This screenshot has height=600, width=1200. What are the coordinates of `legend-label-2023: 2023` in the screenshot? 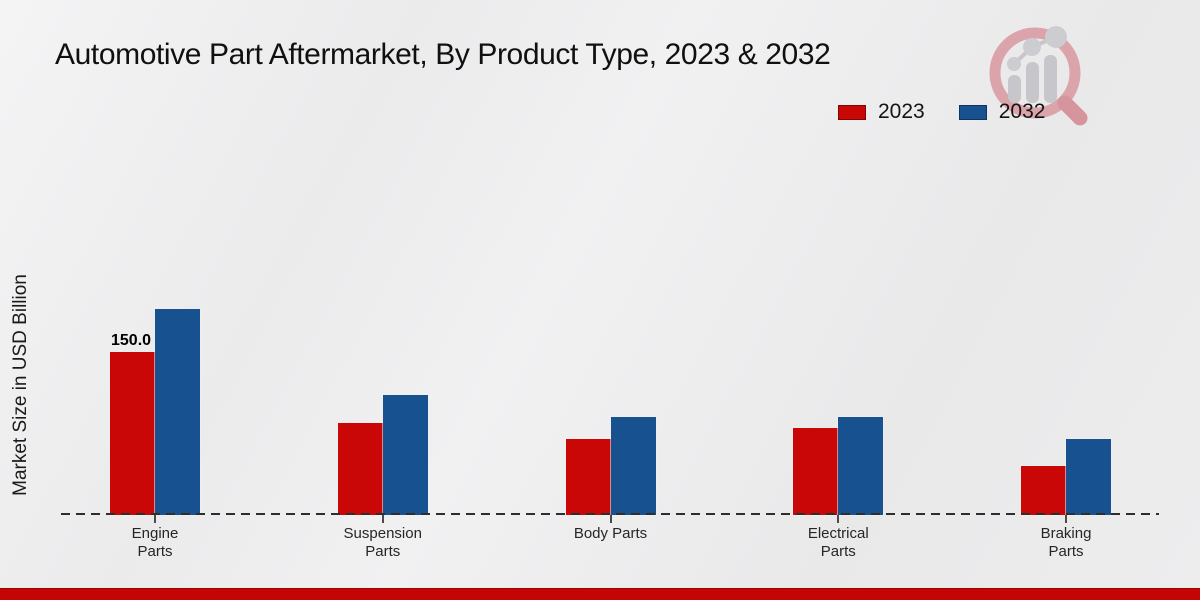 It's located at (901, 111).